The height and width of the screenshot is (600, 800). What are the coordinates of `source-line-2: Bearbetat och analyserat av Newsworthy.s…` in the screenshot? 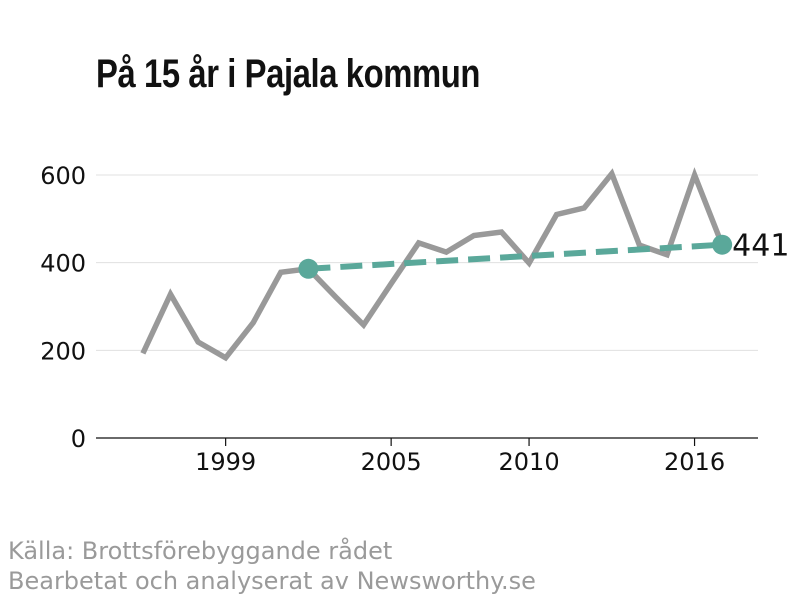 It's located at (272, 581).